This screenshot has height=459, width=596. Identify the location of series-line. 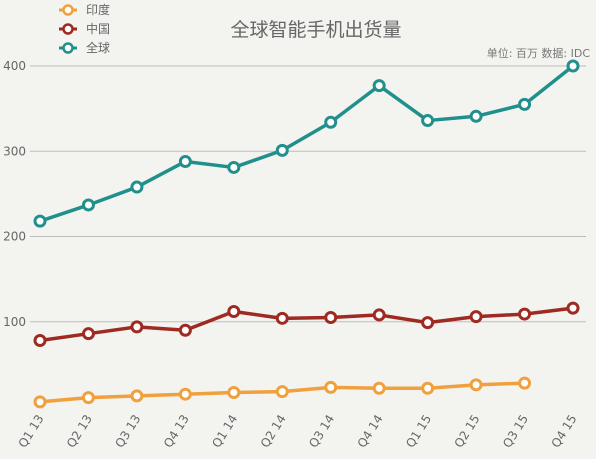
(306, 324).